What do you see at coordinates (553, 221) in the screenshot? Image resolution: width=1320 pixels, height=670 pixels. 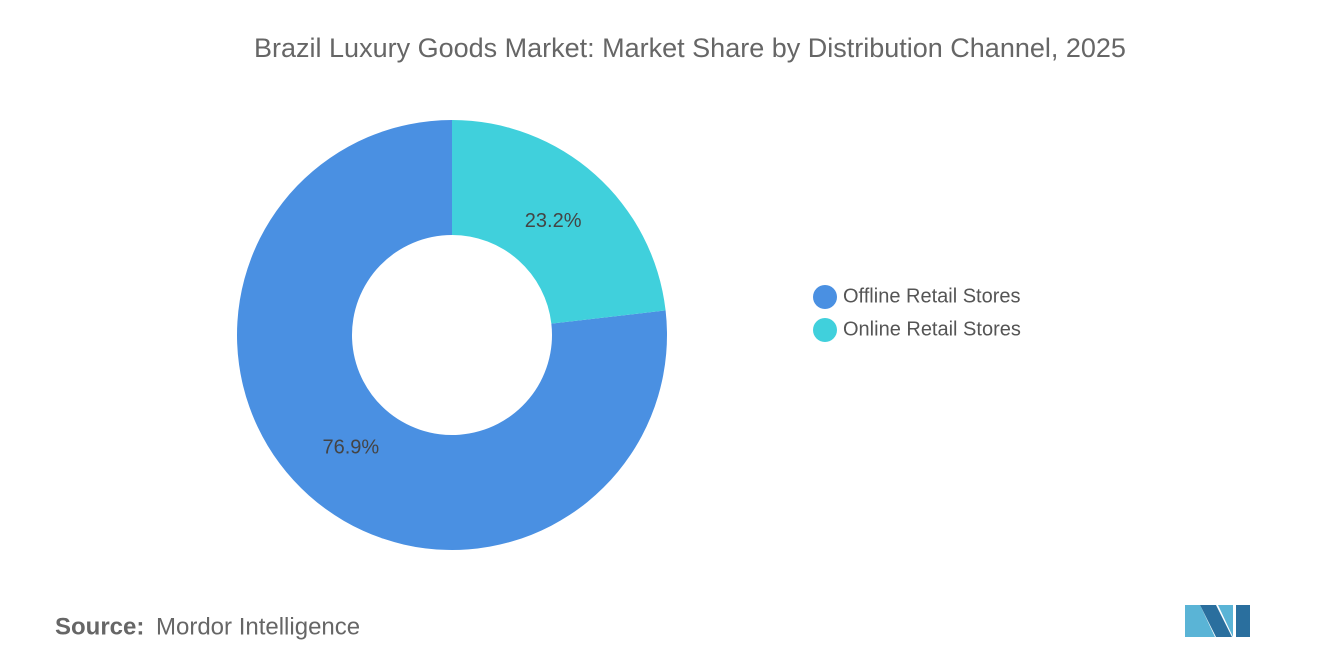 I see `data-label: 23.2%` at bounding box center [553, 221].